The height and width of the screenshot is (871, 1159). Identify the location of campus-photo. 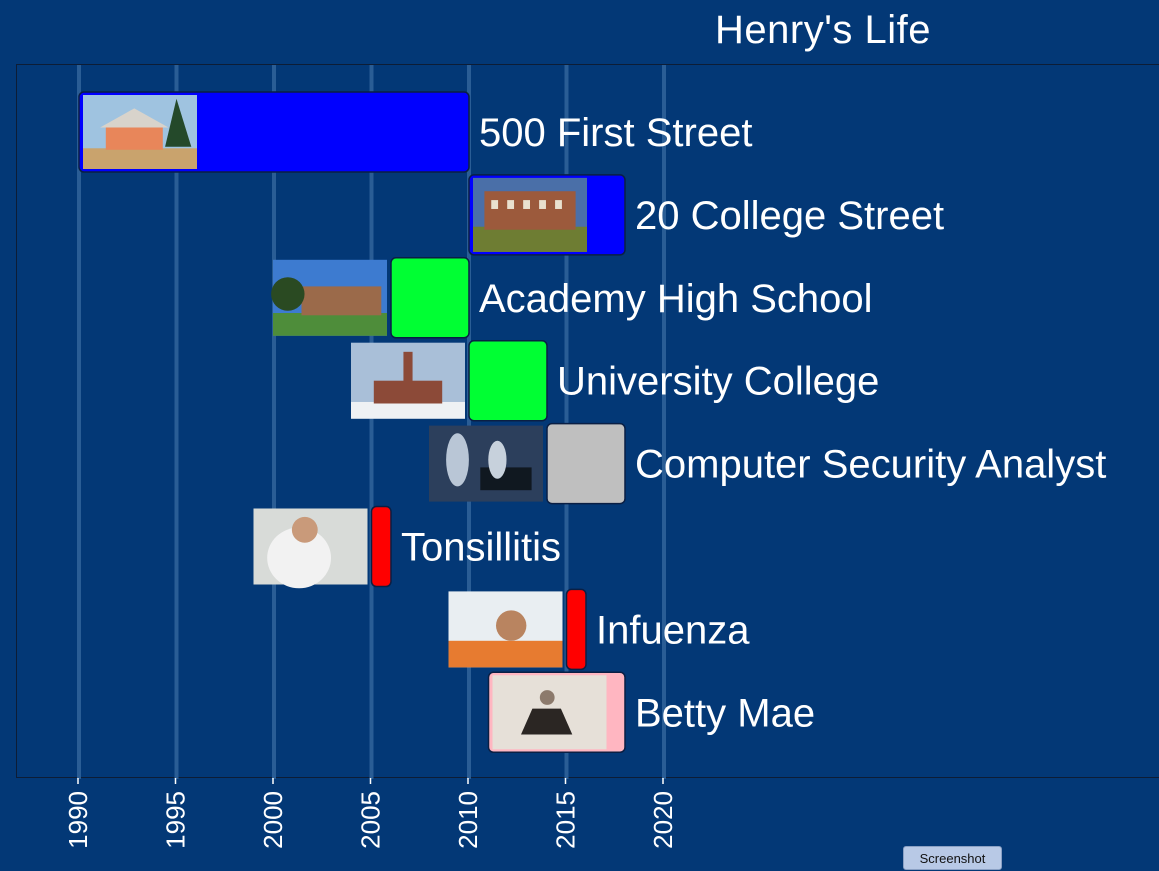
(408, 380).